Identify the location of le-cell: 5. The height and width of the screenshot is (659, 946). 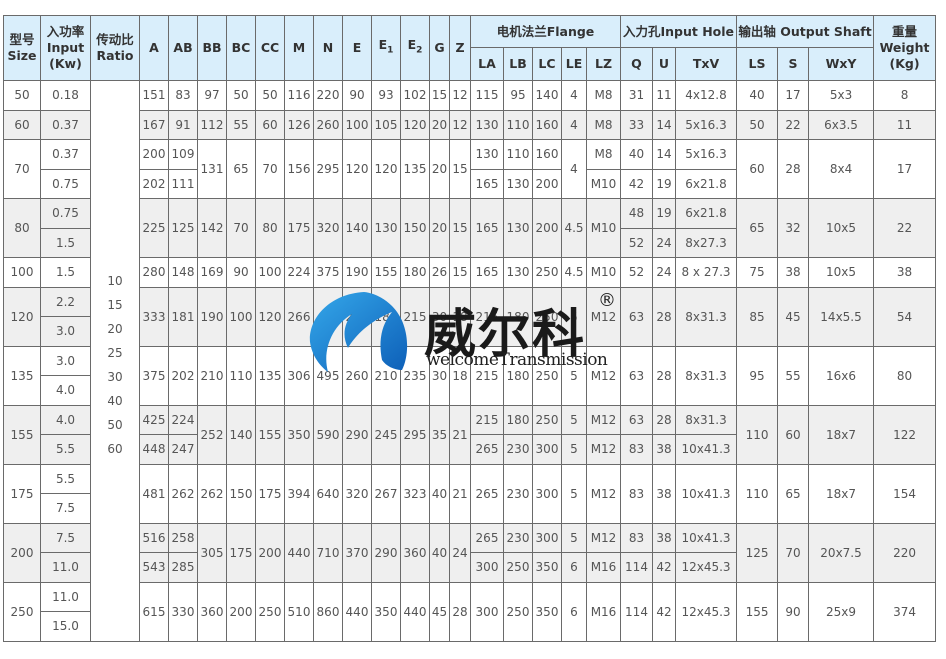
(574, 449).